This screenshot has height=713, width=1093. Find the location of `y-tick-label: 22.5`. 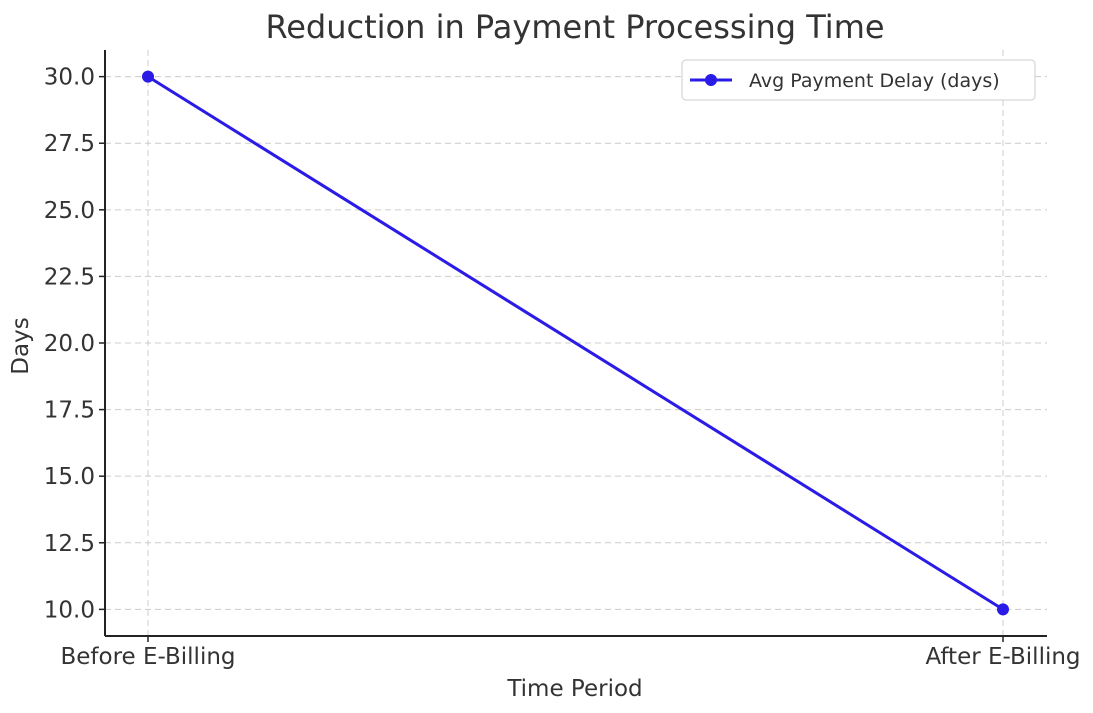

y-tick-label: 22.5 is located at coordinates (69, 277).